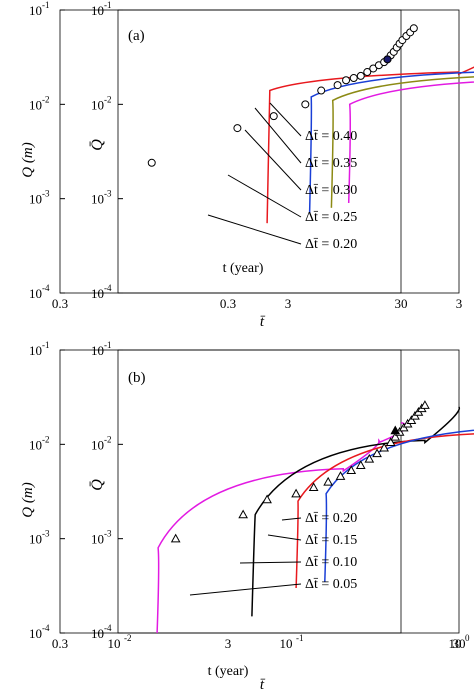  What do you see at coordinates (46, 194) in the screenshot?
I see `outer-y-tick-exponent: -3` at bounding box center [46, 194].